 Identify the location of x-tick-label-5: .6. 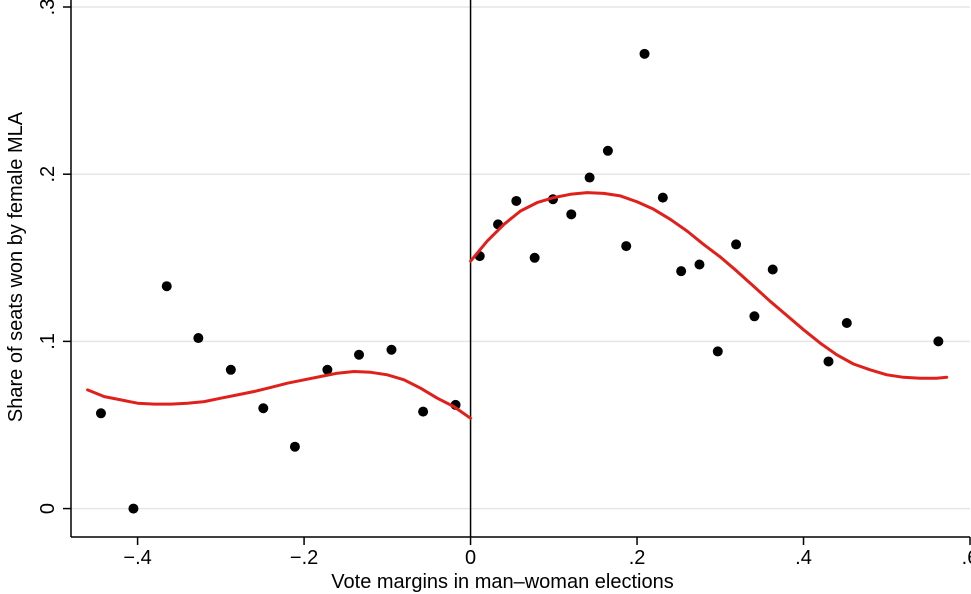
(966, 558).